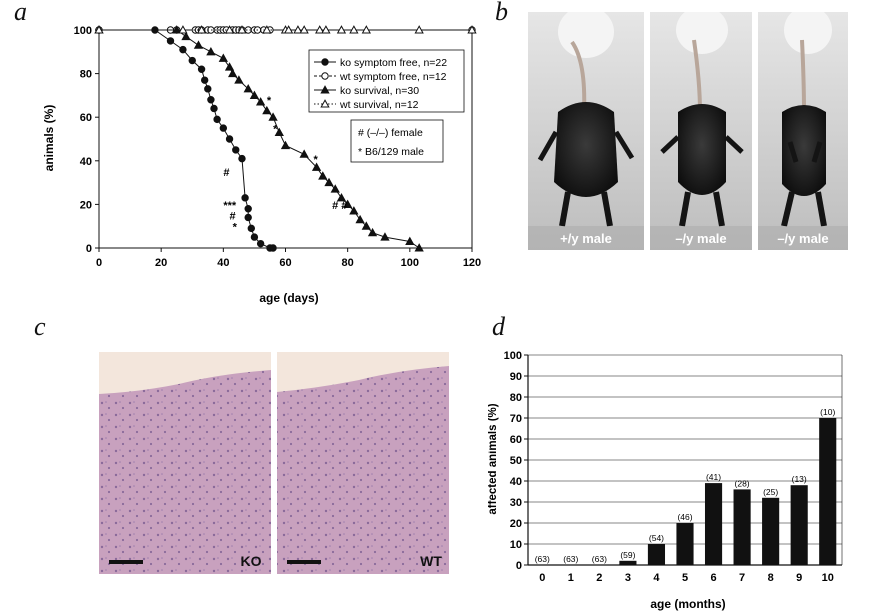 This screenshot has width=872, height=614. Describe the element at coordinates (223, 263) in the screenshot. I see `x-tick-label: 40` at that location.